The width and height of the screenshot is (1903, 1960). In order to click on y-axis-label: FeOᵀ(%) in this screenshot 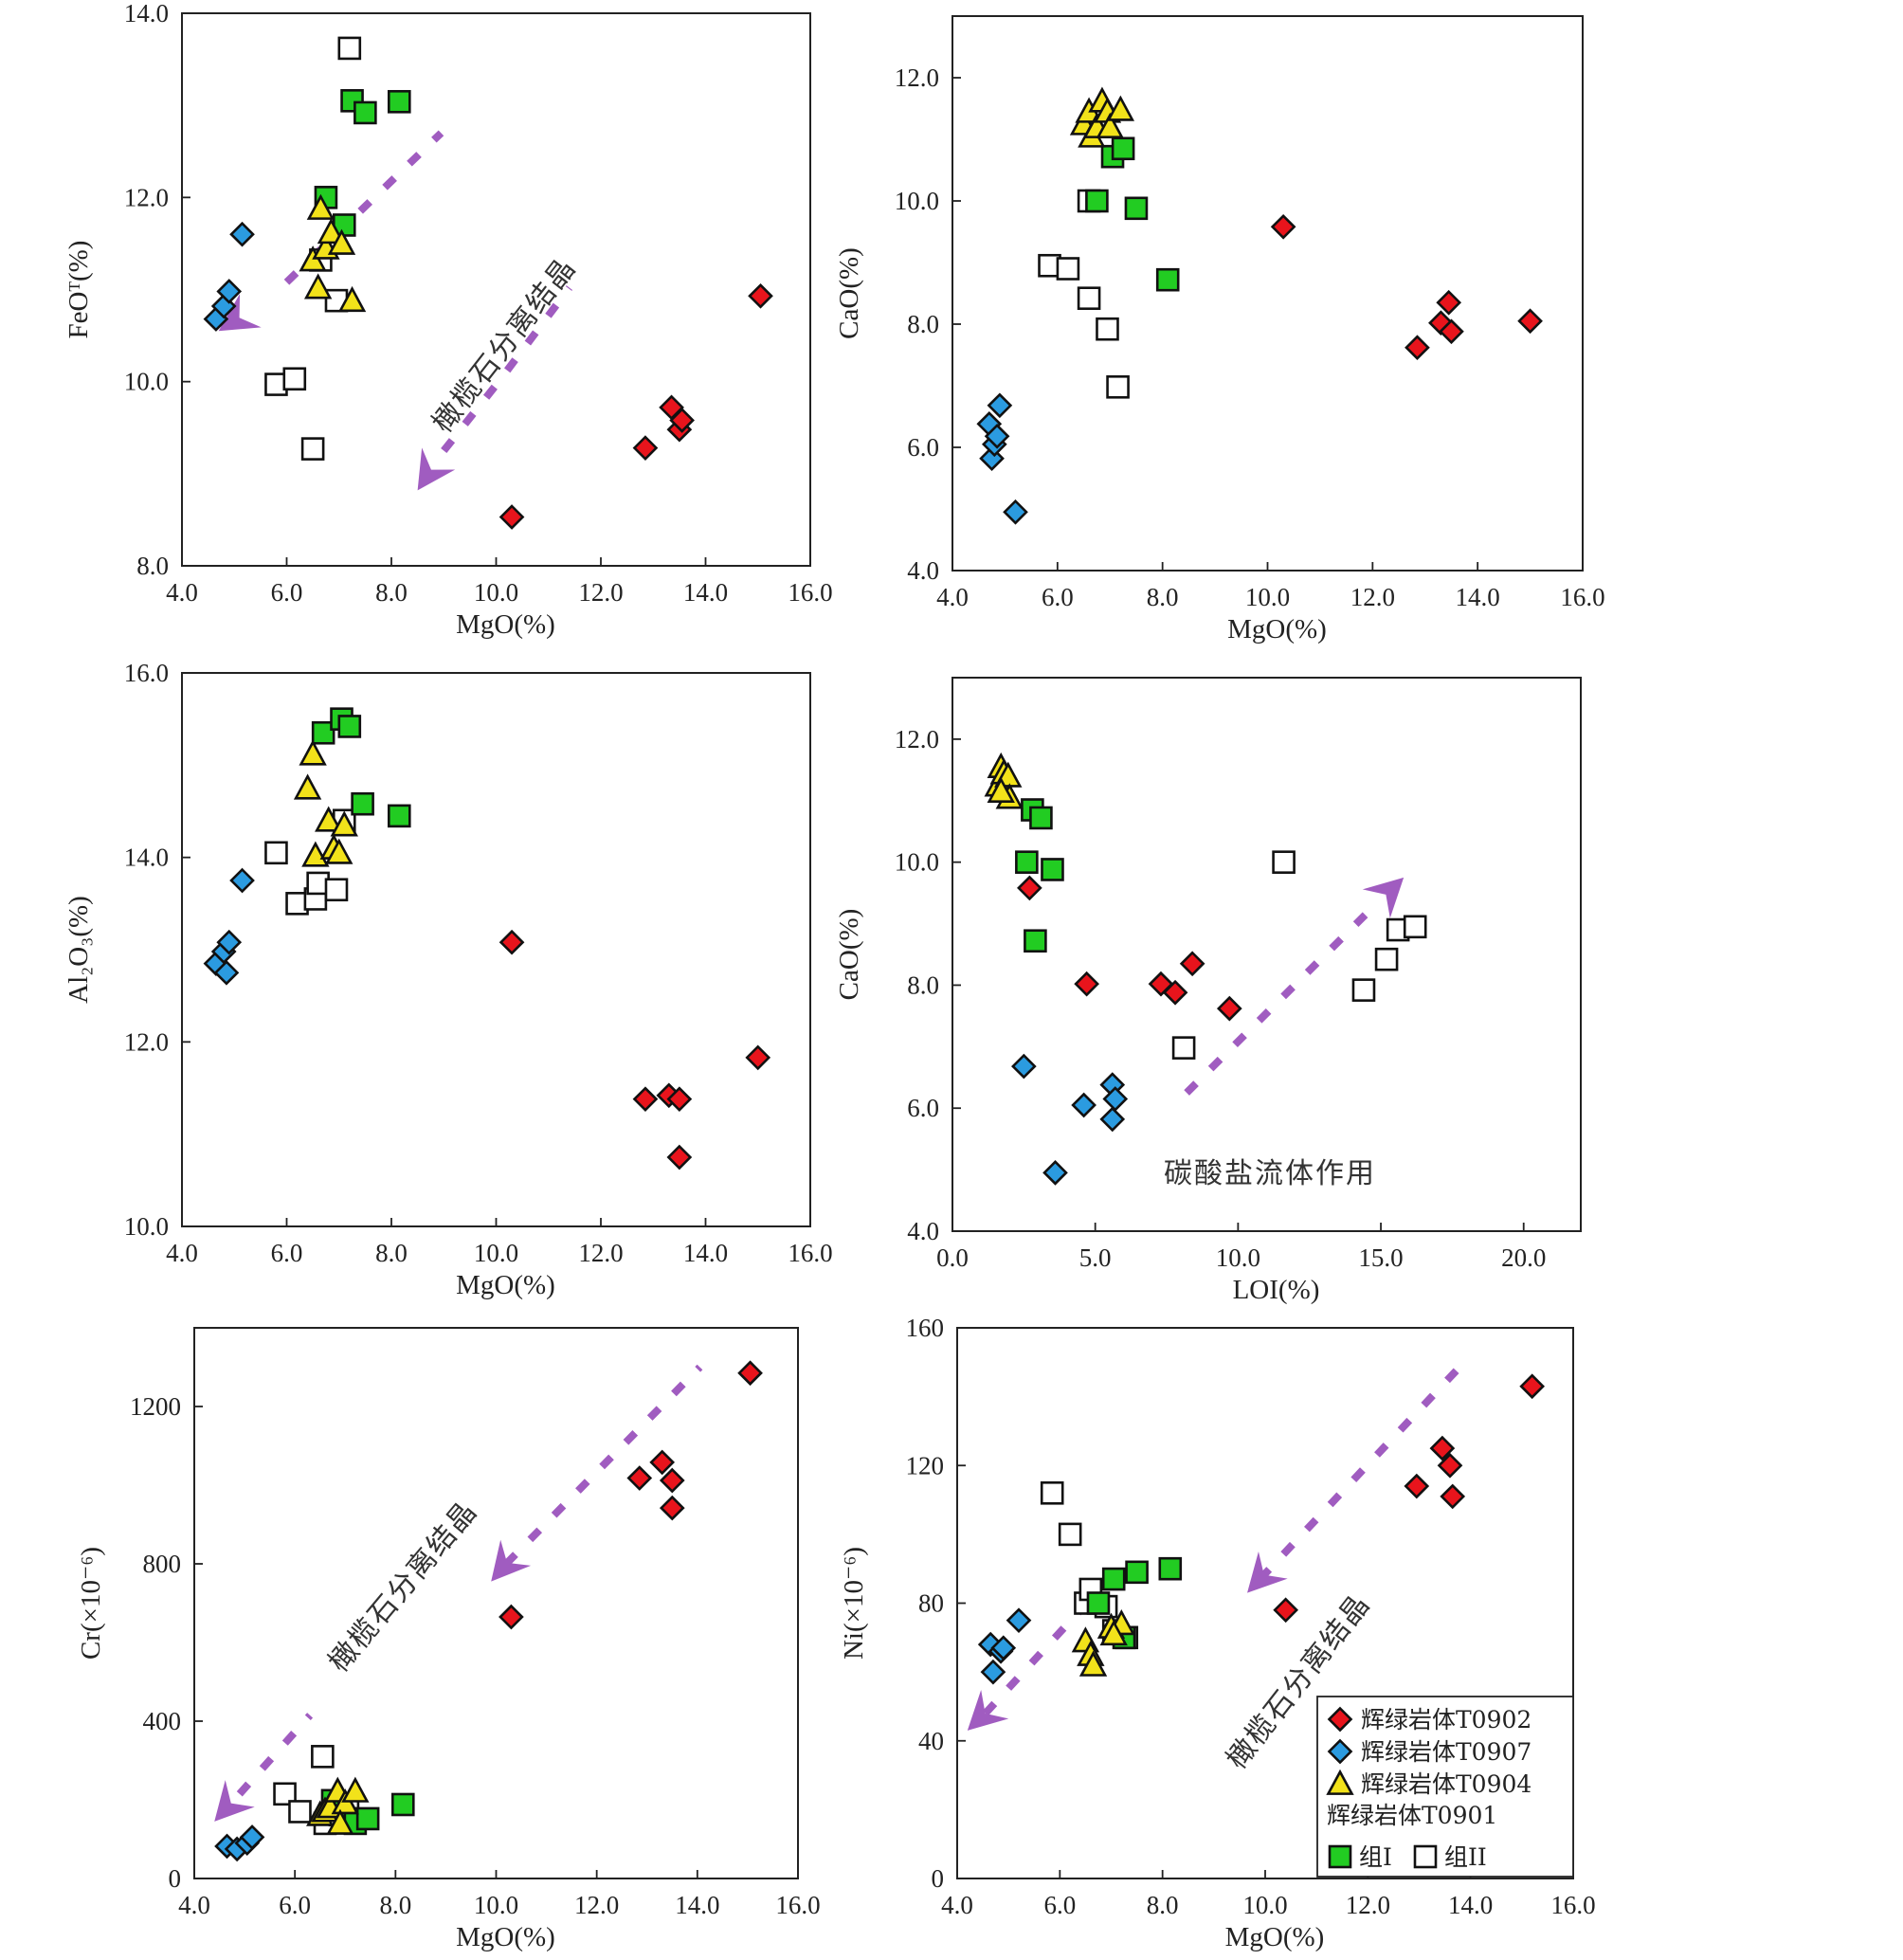, I will do `click(79, 290)`.